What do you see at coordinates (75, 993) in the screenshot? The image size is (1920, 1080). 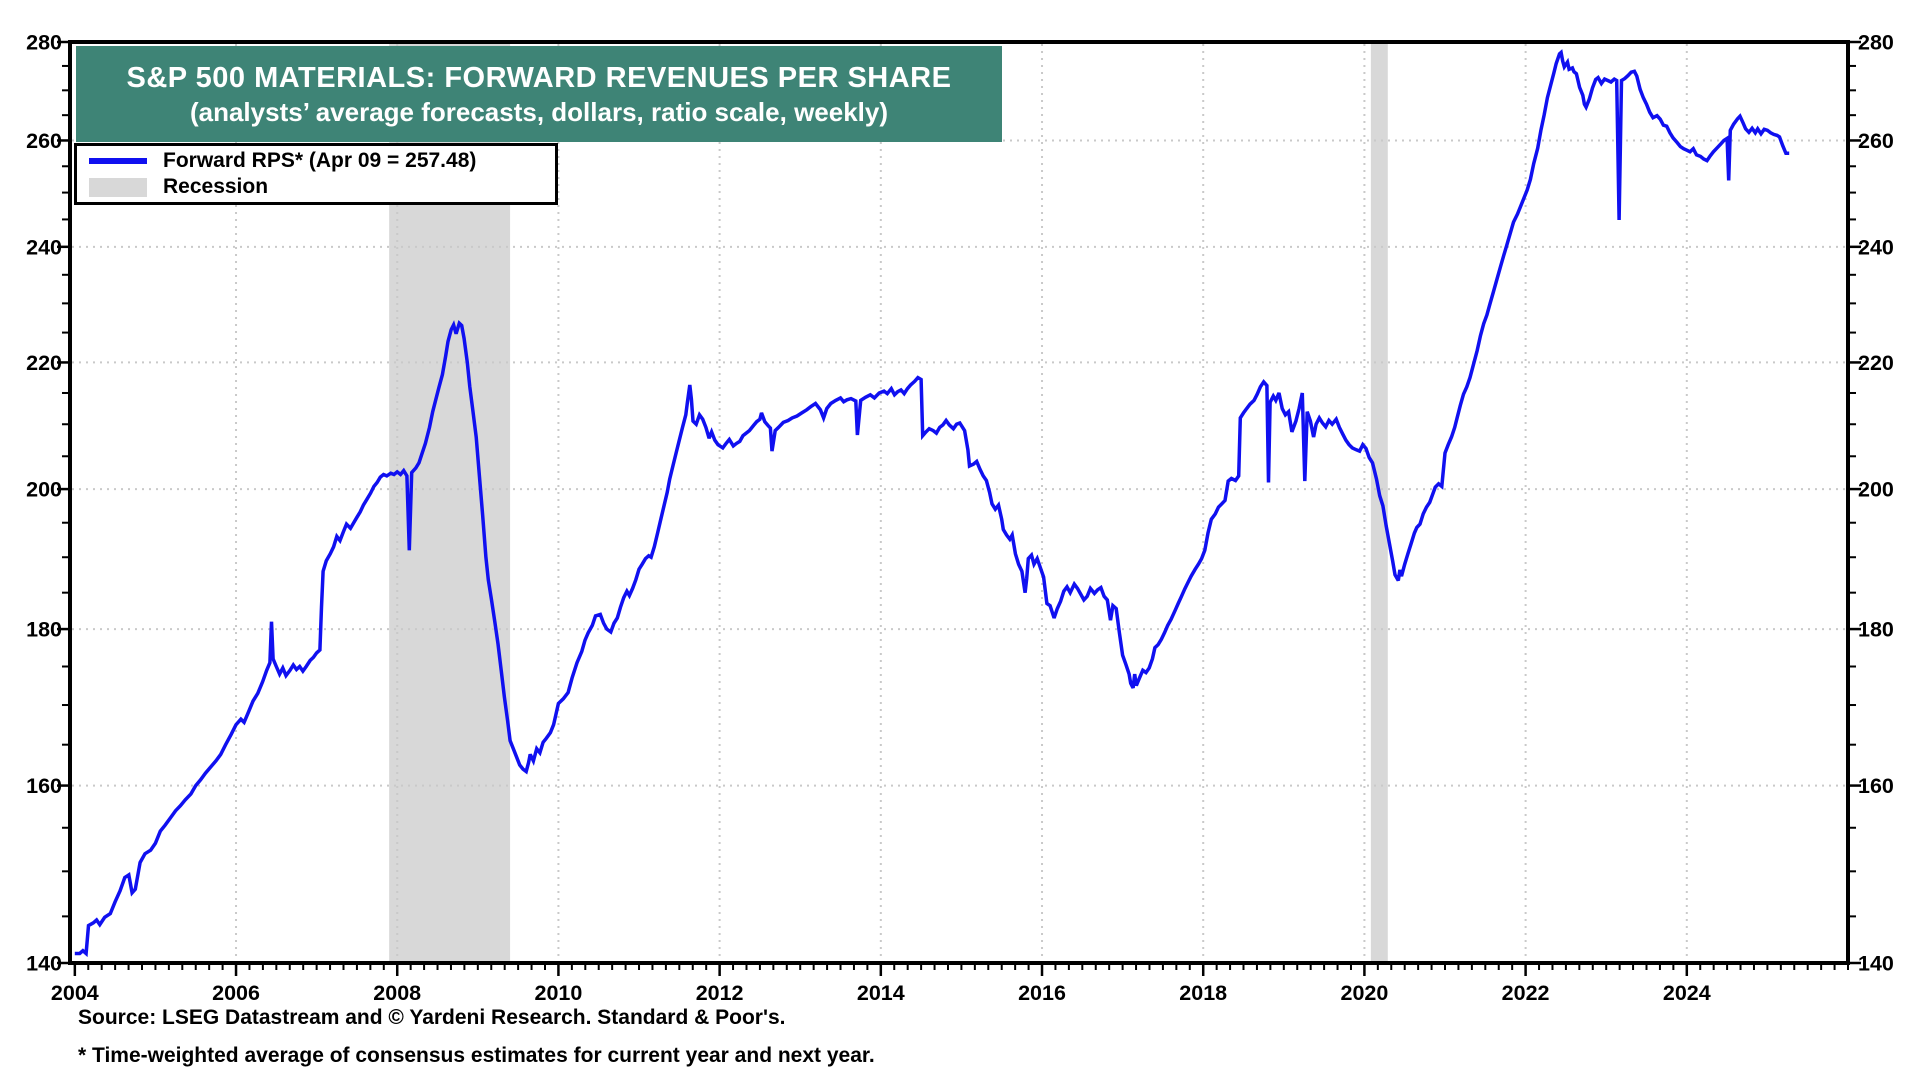 I see `x-axis-label: 2004` at bounding box center [75, 993].